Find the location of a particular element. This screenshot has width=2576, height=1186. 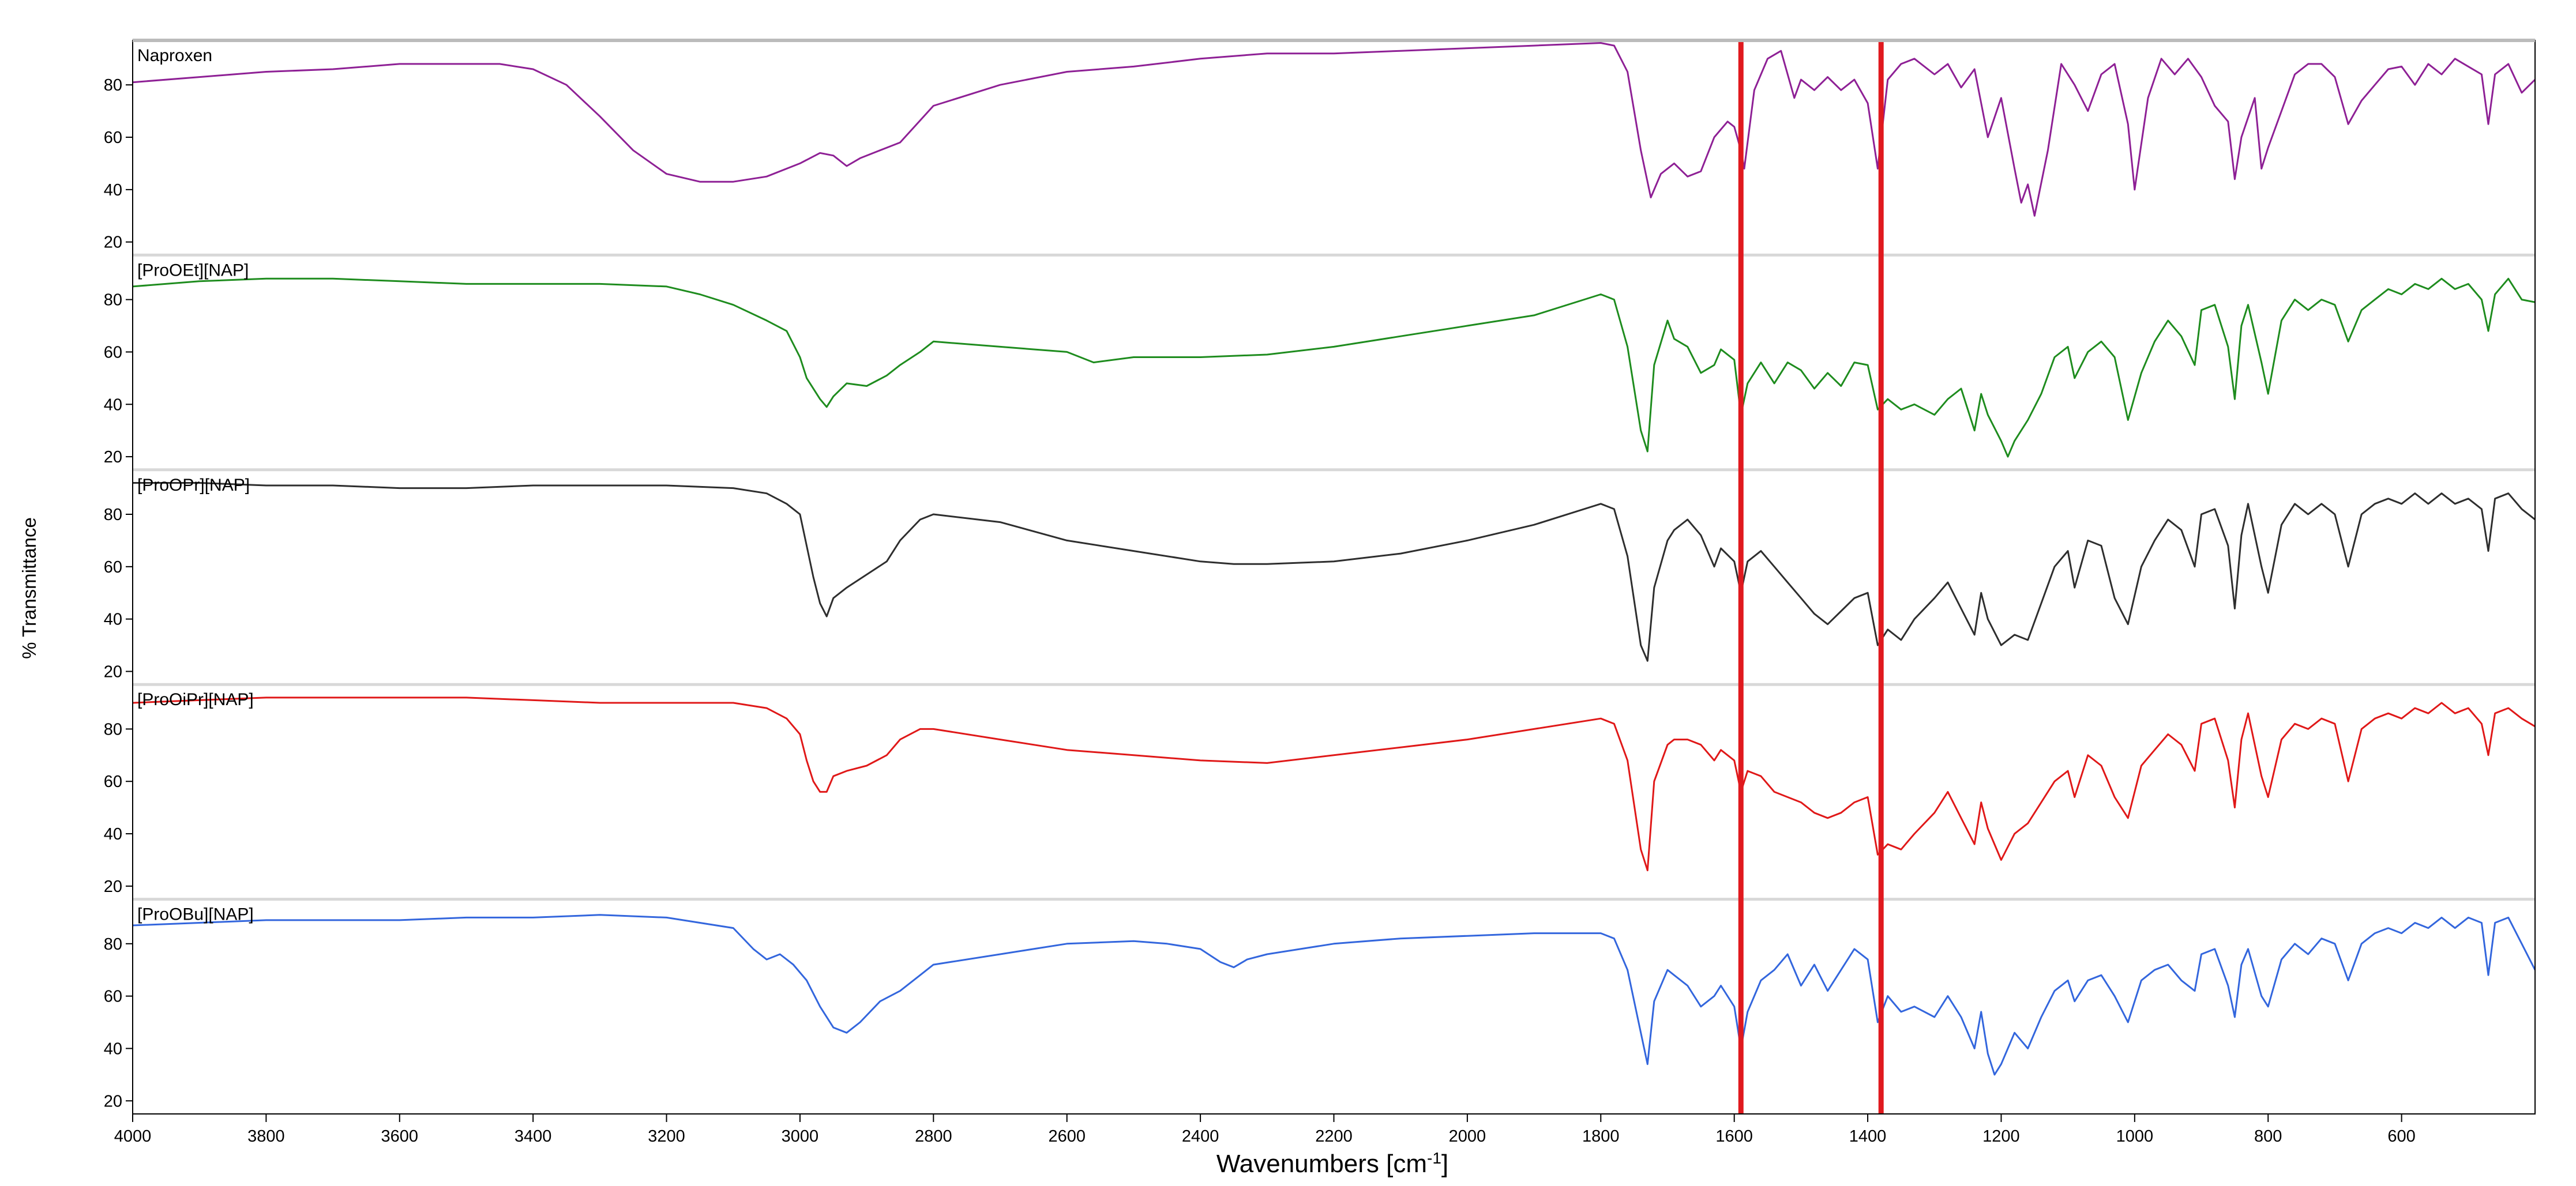

x-tick-label: 2000 is located at coordinates (1467, 1136).